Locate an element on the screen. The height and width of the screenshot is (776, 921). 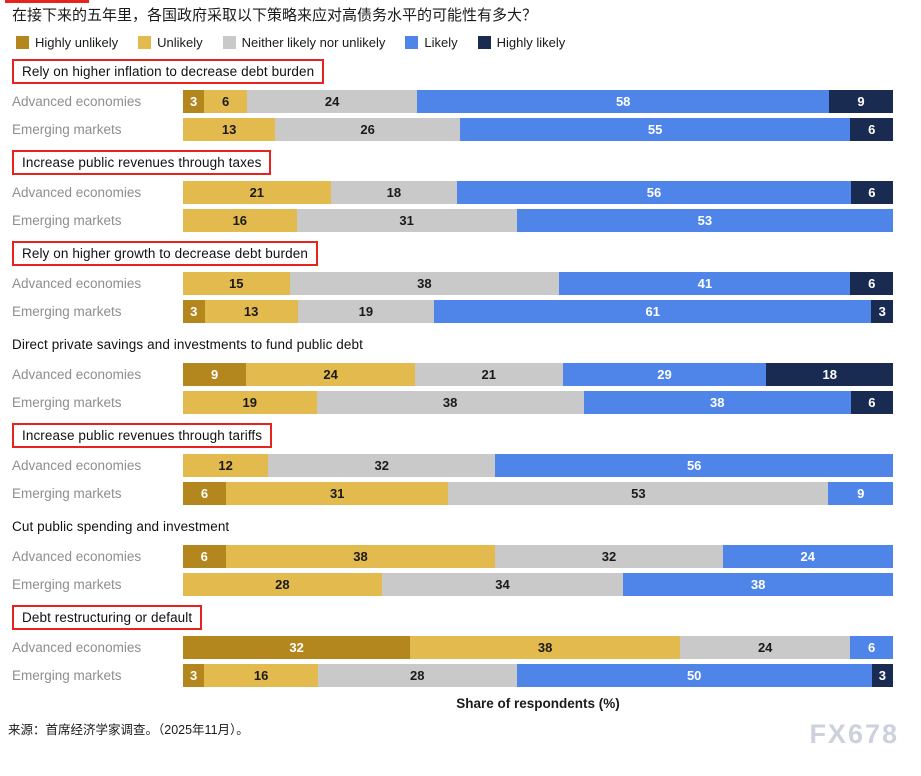
chart-row: Advanced economies 21 18 56 6 is located at coordinates (452, 192).